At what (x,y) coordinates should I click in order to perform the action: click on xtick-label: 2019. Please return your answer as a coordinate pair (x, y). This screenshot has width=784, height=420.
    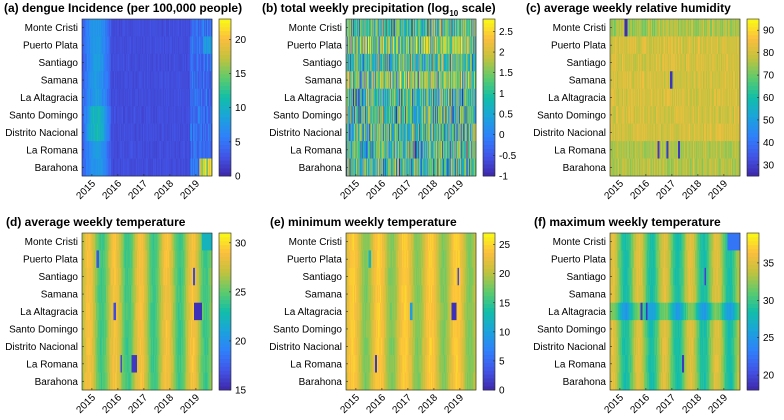
    Looking at the image, I should click on (191, 190).